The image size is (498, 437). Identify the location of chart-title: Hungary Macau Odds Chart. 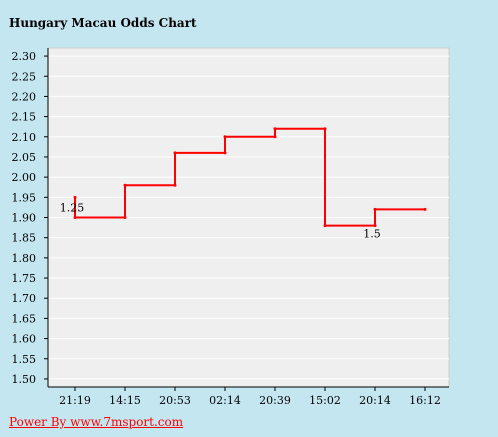
(103, 23).